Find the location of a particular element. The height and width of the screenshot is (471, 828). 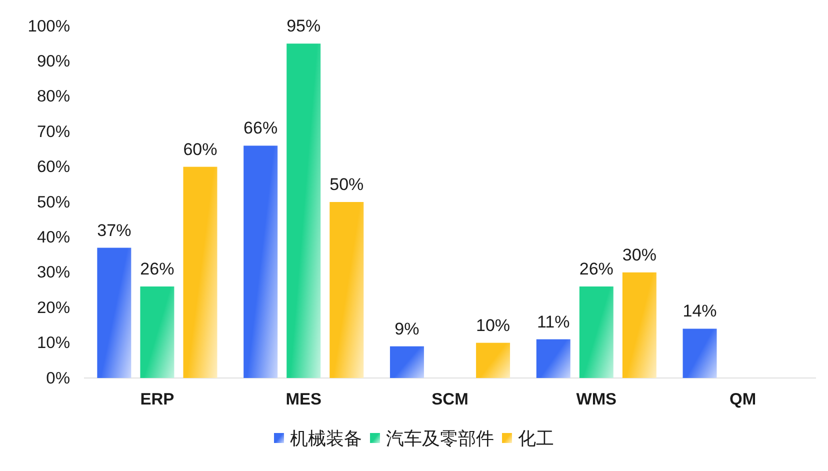

y-tick-label: 50% is located at coordinates (53, 202).